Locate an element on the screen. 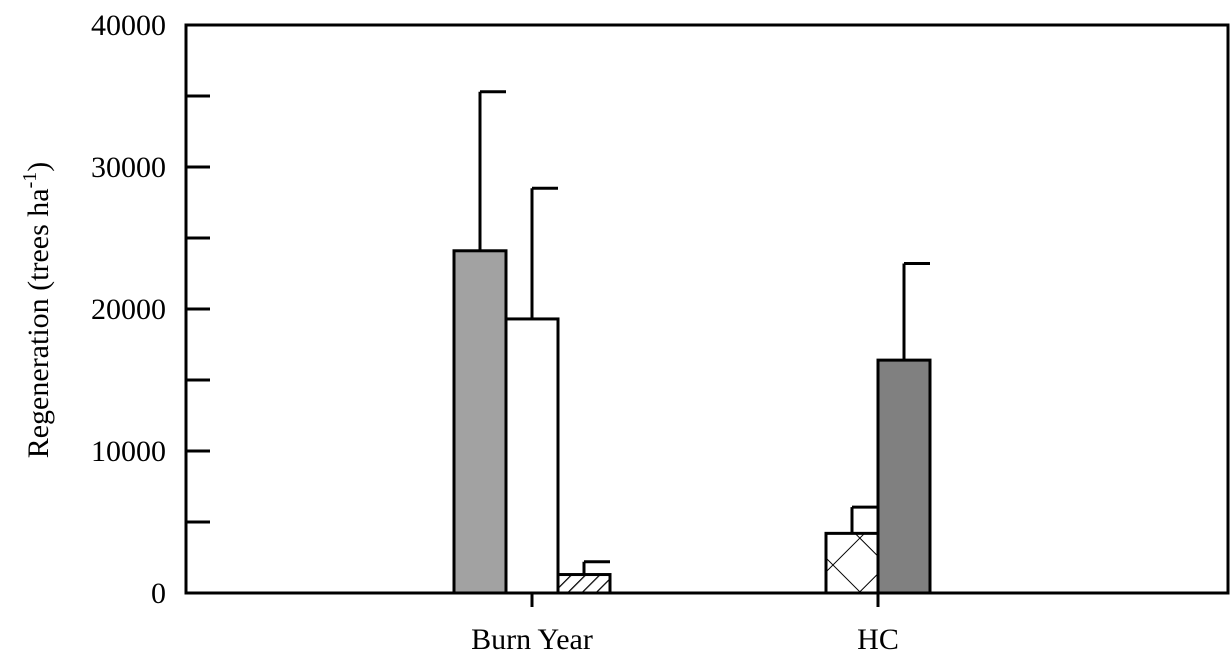 Image resolution: width=1230 pixels, height=656 pixels. y-axis: 0 10000 20000 30000 40000 is located at coordinates (150, 309).